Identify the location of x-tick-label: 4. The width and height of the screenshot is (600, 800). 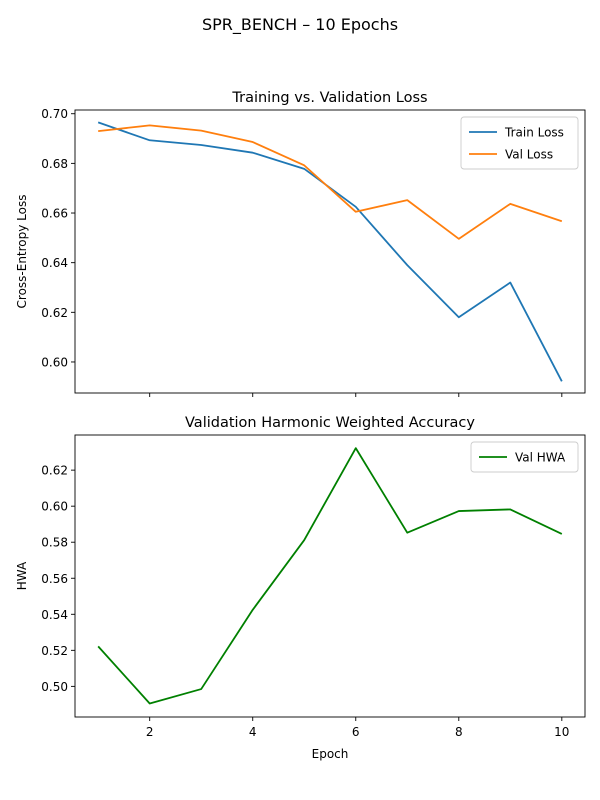
(253, 732).